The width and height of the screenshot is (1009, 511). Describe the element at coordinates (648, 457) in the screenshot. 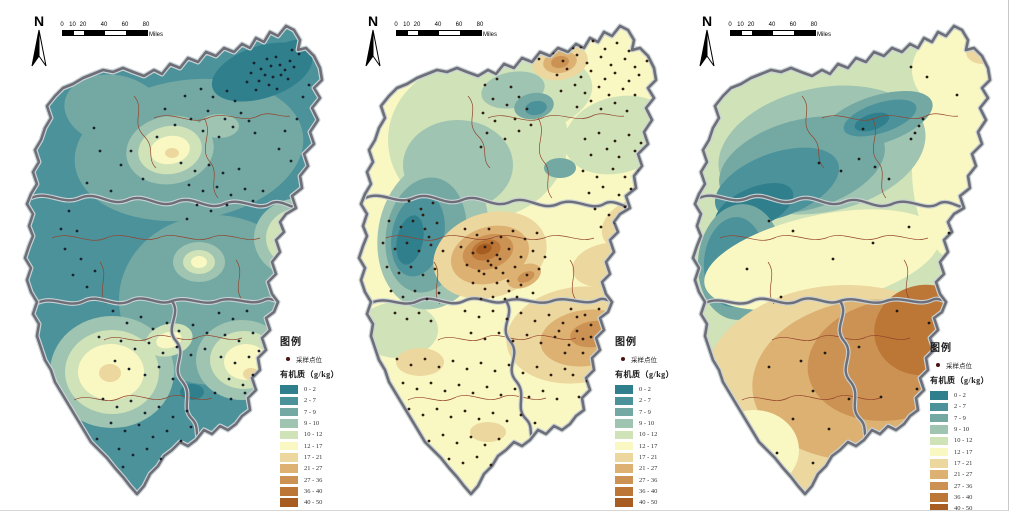

I see `legend-range-label: 17 - 21` at that location.